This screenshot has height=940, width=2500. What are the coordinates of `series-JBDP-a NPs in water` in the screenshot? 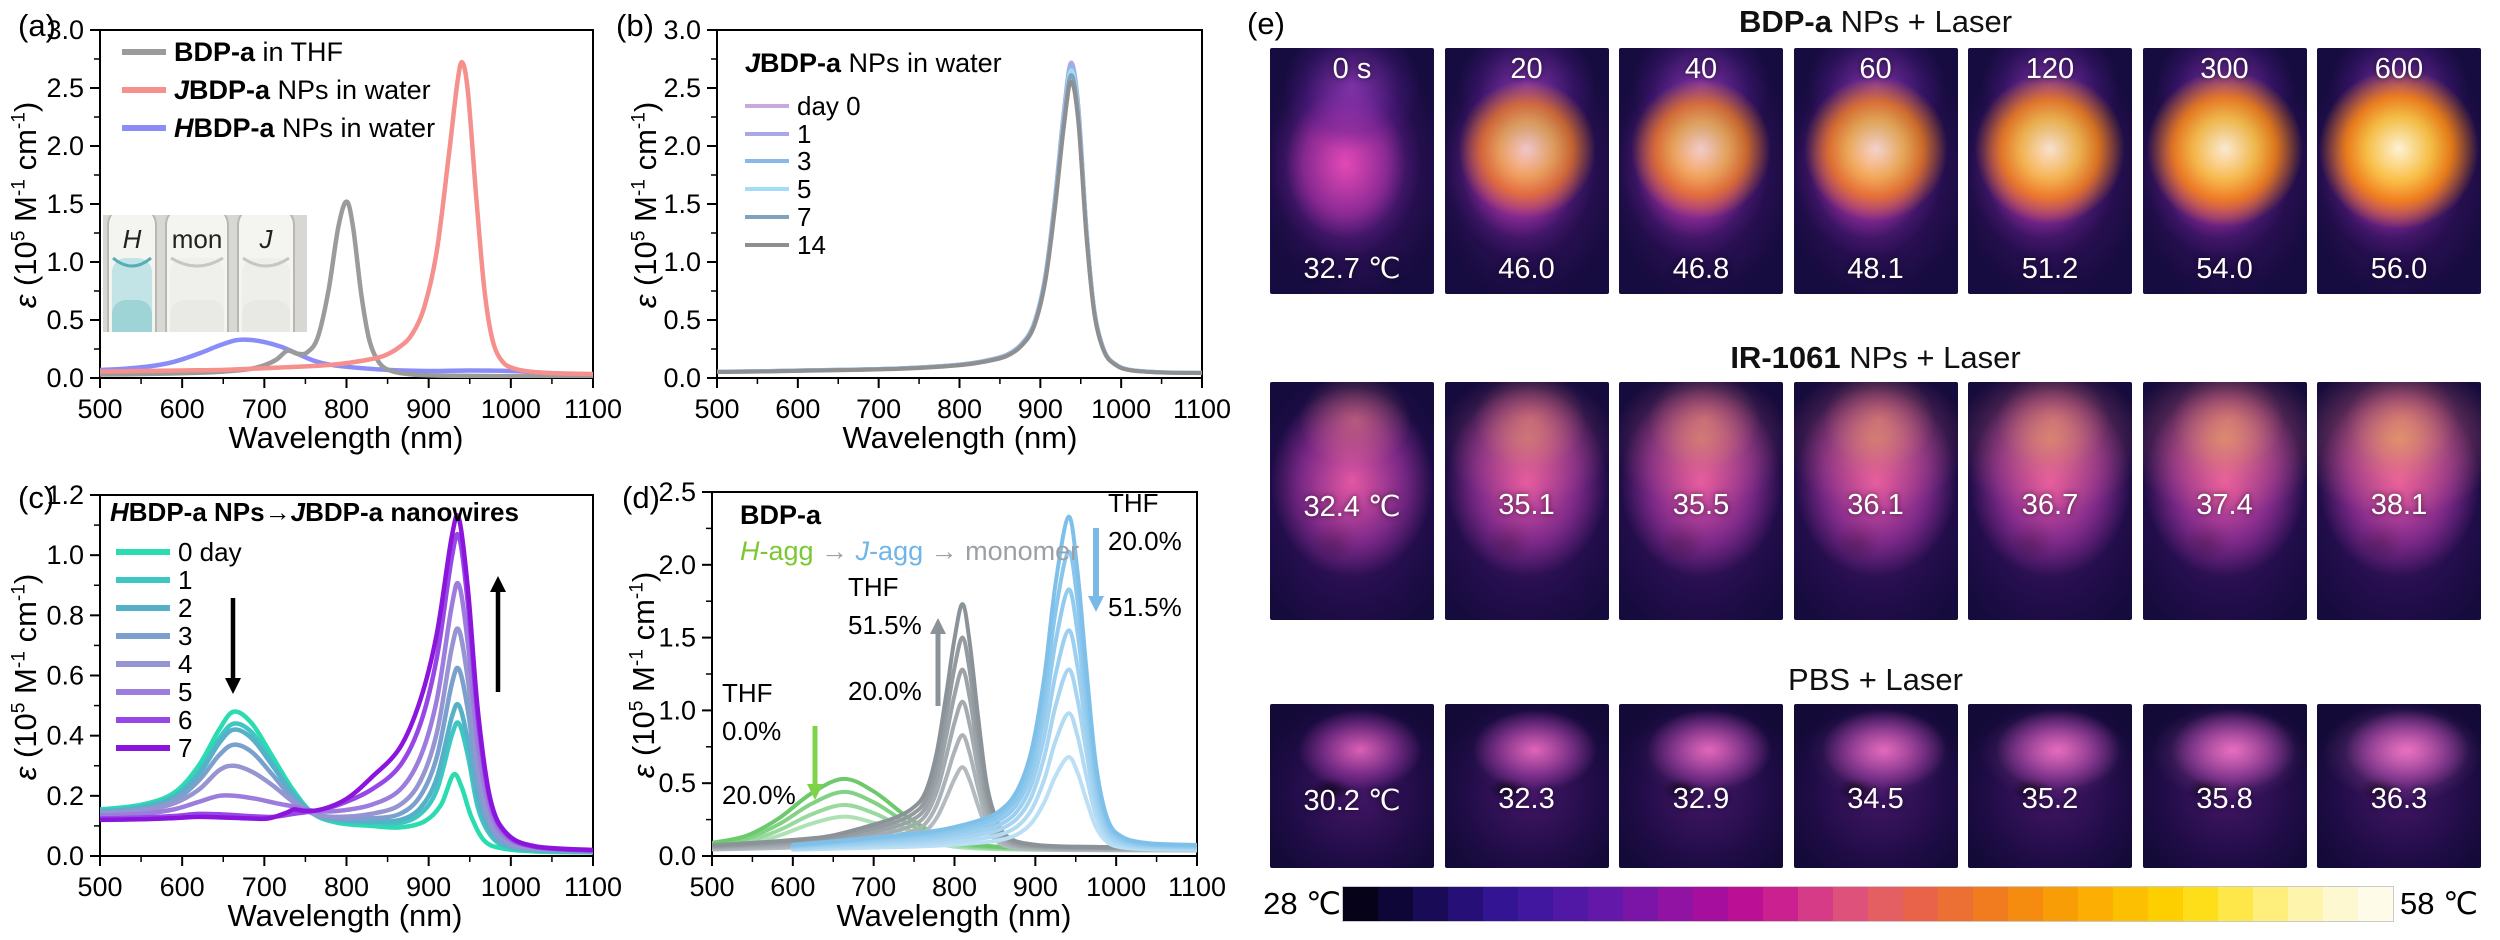 It's located at (346, 218).